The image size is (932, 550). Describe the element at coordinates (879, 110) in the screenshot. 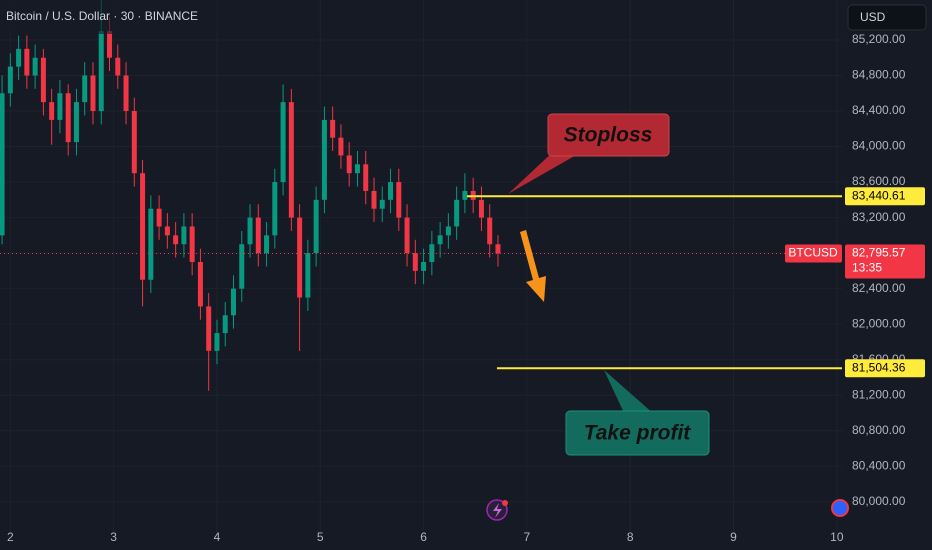

I see `y-tick-label: 84,400.00` at that location.